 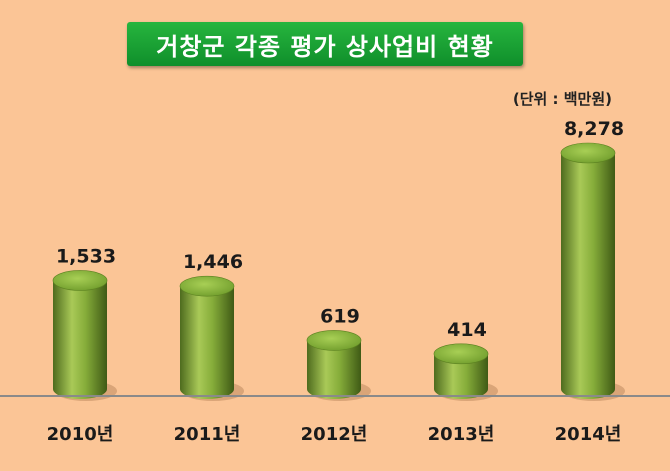 What do you see at coordinates (467, 330) in the screenshot?
I see `data-label: 414` at bounding box center [467, 330].